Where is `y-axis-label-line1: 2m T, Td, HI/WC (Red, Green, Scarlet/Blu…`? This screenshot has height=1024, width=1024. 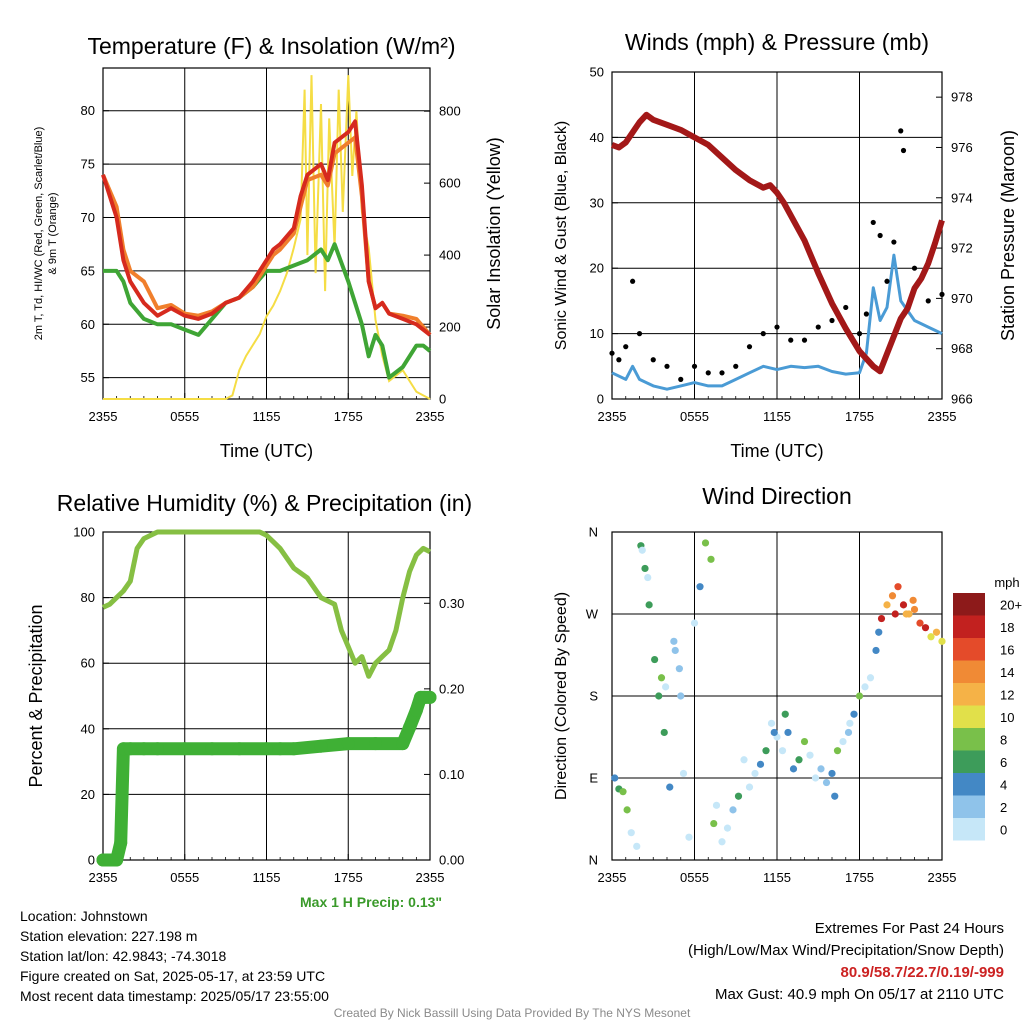 y-axis-label-line1: 2m T, Td, HI/WC (Red, Green, Scarlet/Blu… is located at coordinates (39, 234).